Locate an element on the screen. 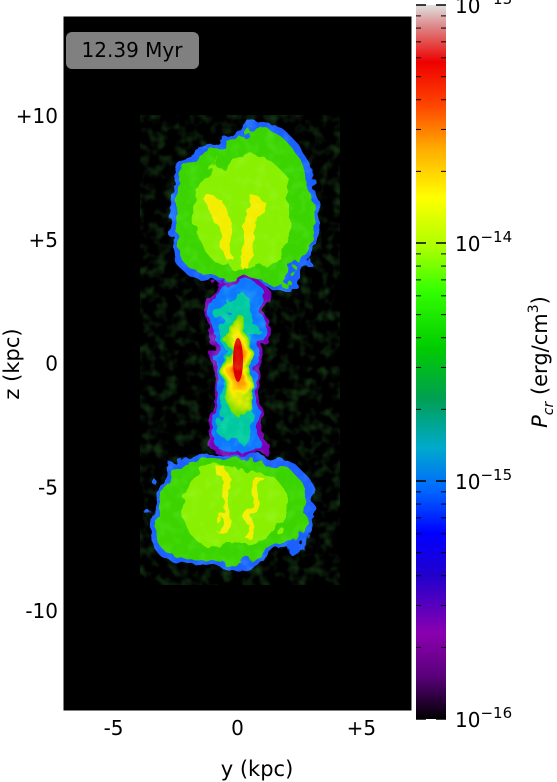  colorbar-label-suffix: ) is located at coordinates (540, 300).